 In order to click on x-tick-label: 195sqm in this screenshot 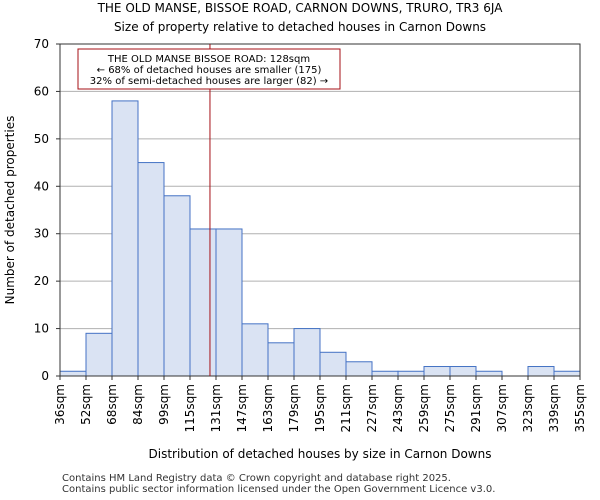, I will do `click(320, 408)`.